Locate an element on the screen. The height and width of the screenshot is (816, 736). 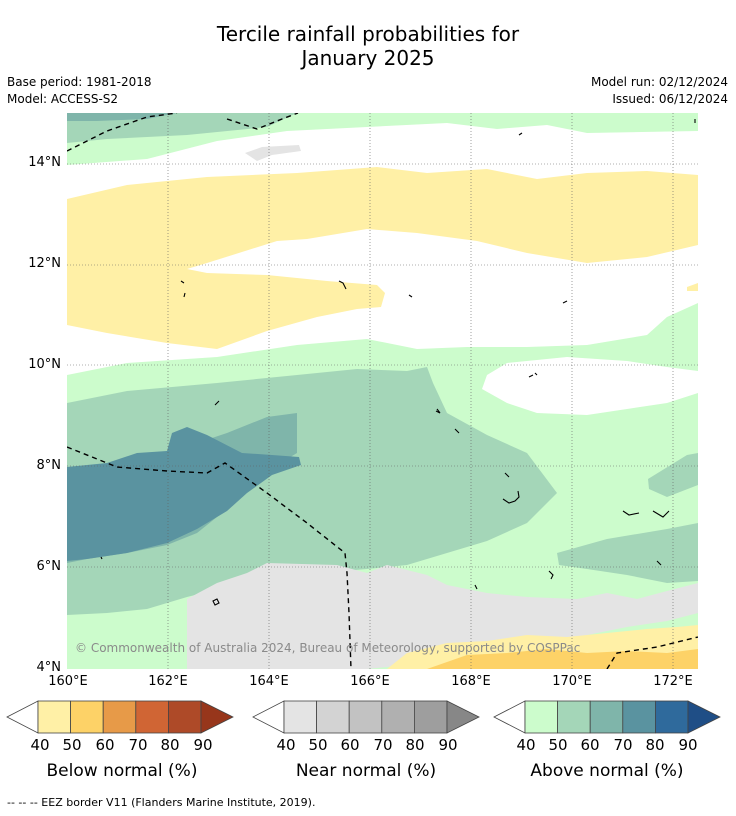
above-normal-70-region-north is located at coordinates (122, 117).